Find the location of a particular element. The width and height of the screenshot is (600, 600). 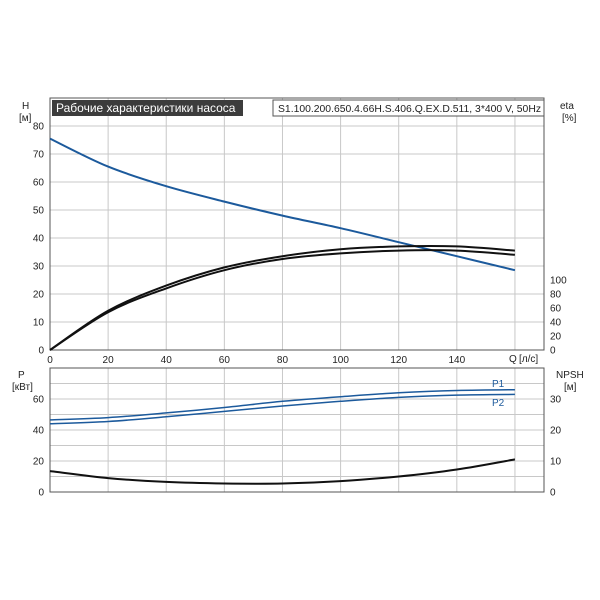

y-left-label-bottom: P is located at coordinates (21, 375).